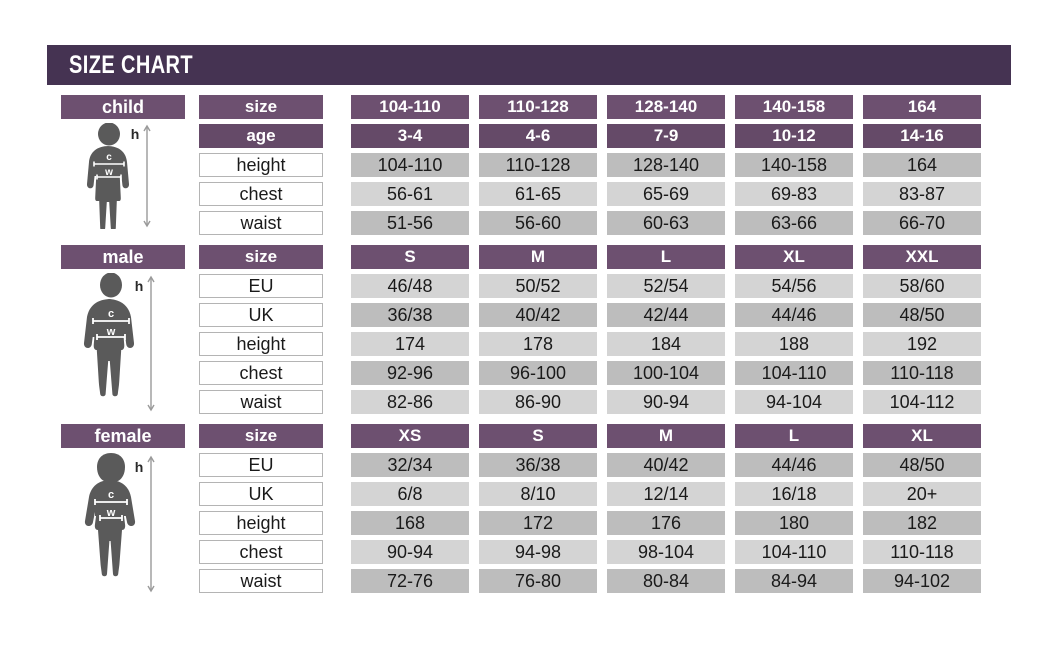  I want to click on column-header-female-0: XS, so click(410, 436).